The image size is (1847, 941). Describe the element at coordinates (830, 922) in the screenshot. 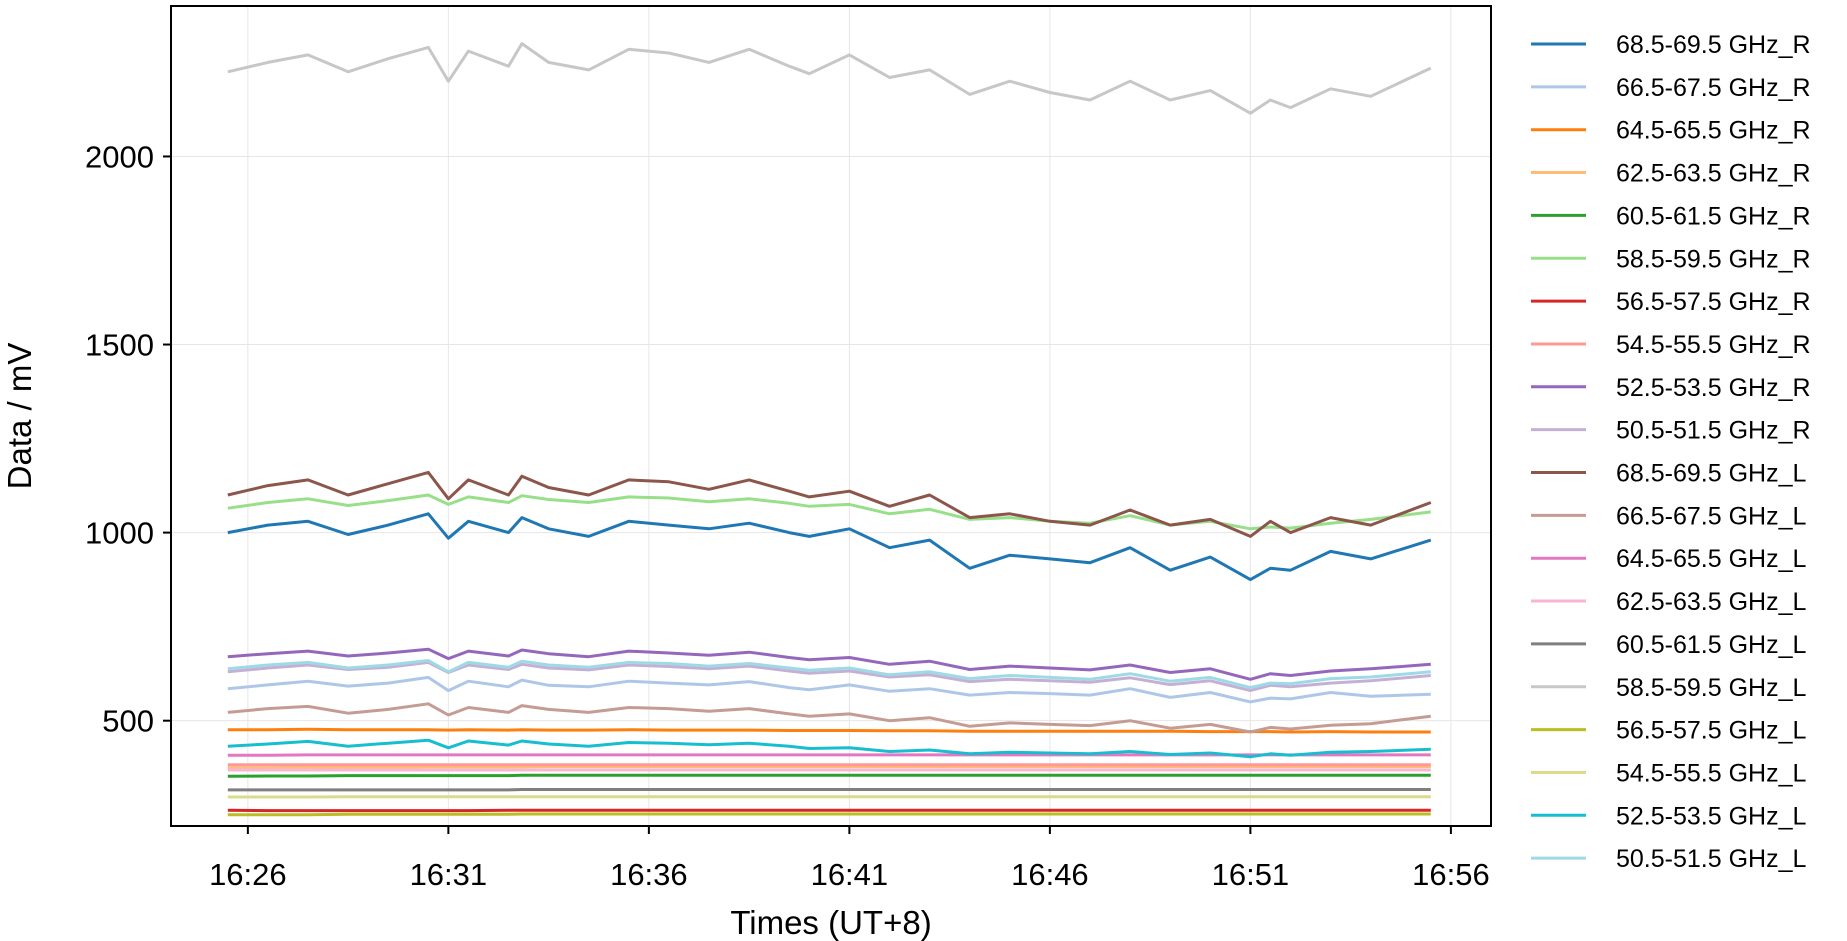

I see `x-axis-label: Times (UT+8)` at that location.